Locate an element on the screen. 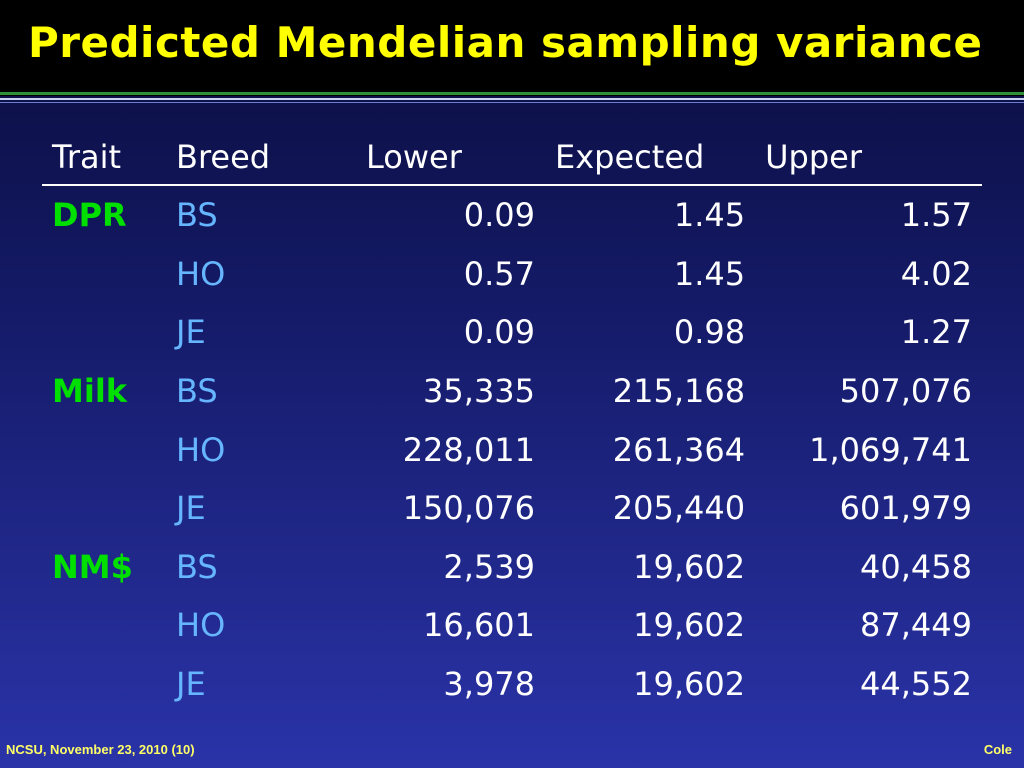 Image resolution: width=1024 pixels, height=768 pixels. header-trait: Trait is located at coordinates (104, 158).